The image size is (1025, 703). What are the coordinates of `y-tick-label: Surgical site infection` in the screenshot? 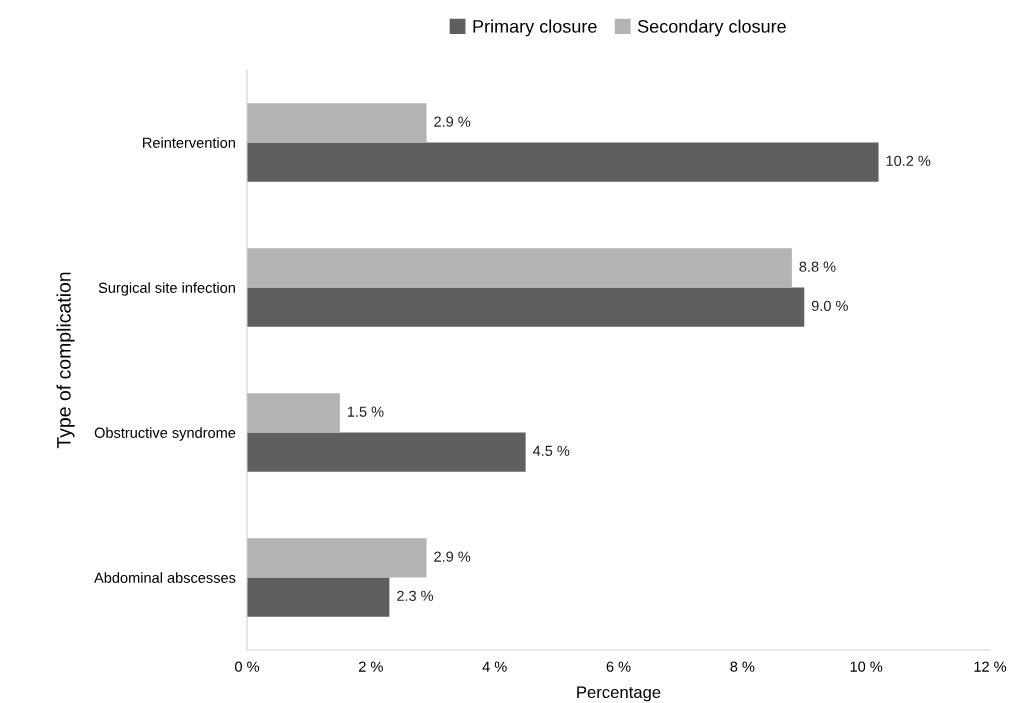 It's located at (166, 289).